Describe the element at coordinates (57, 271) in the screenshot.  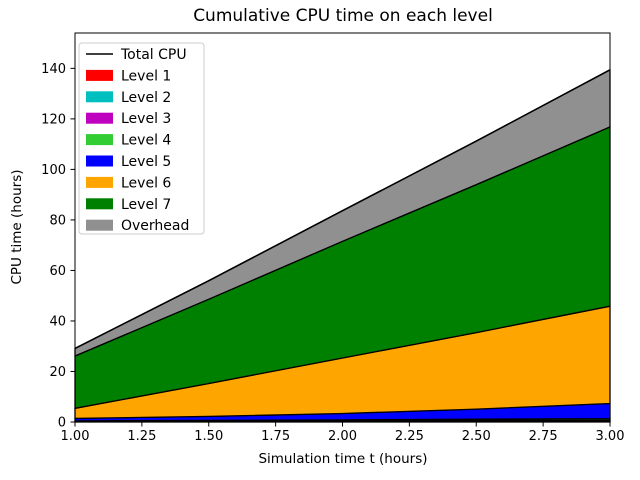
I see `y-tick-label: 60` at that location.